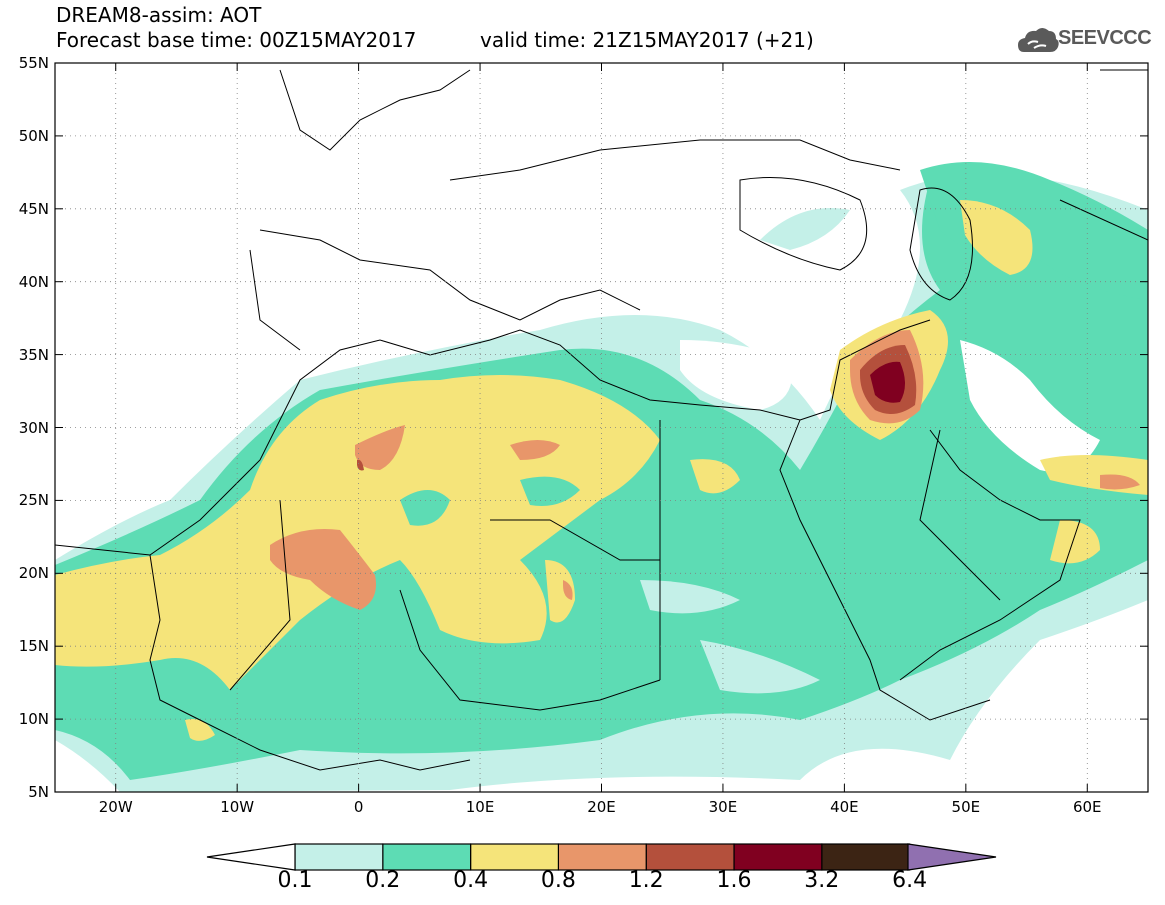 This screenshot has height=905, width=1165. I want to click on lon-label-40E: 40E, so click(844, 807).